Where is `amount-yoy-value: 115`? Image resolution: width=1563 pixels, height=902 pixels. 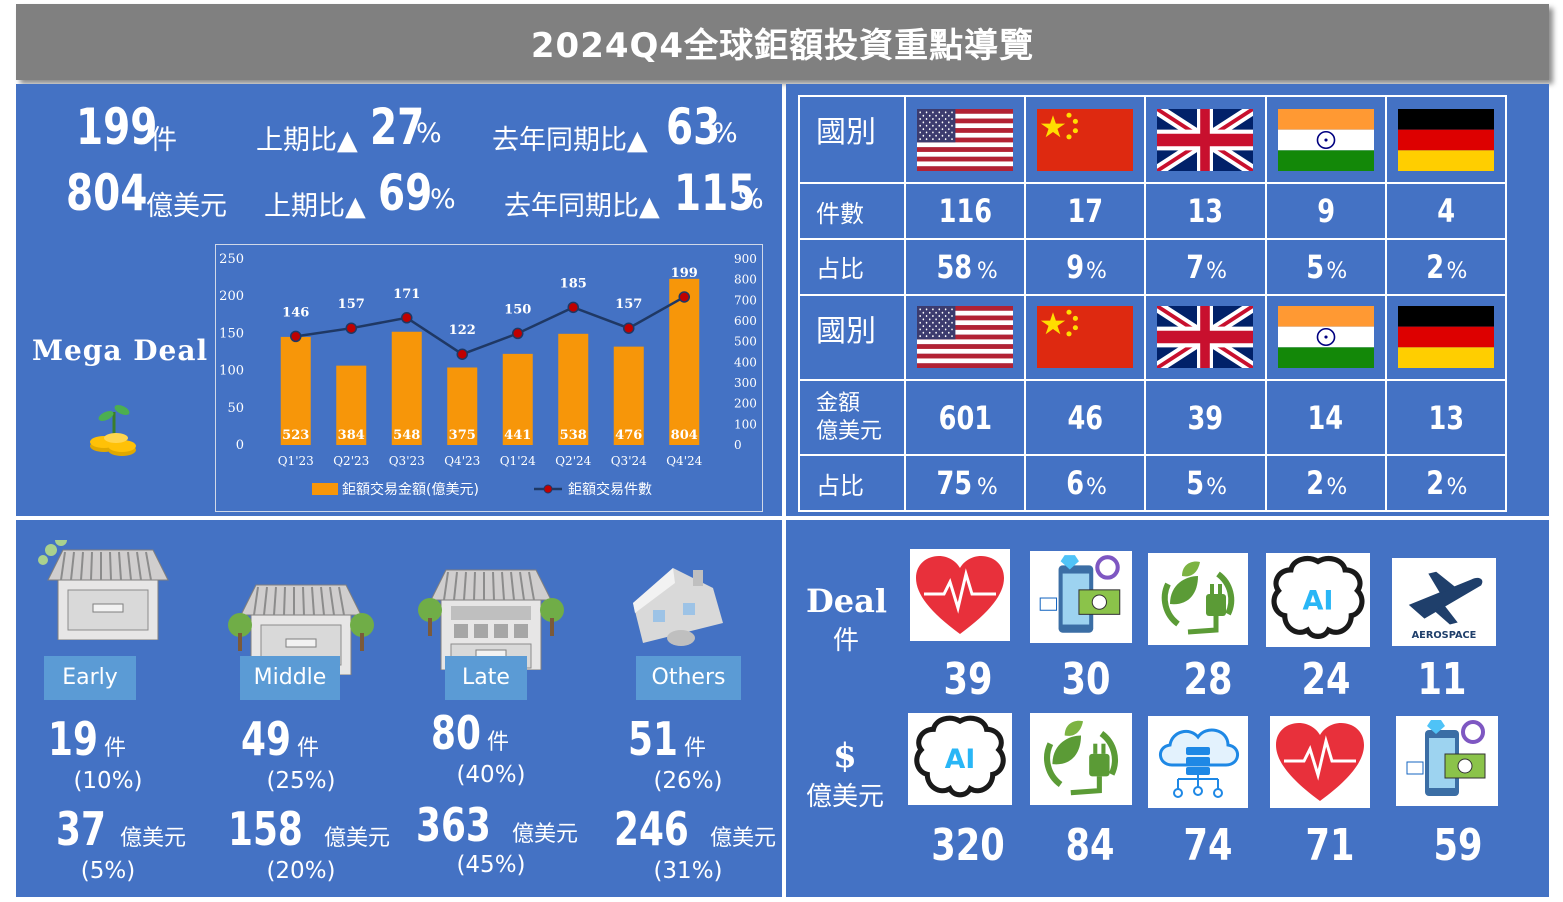
amount-yoy-value: 115 is located at coordinates (715, 193).